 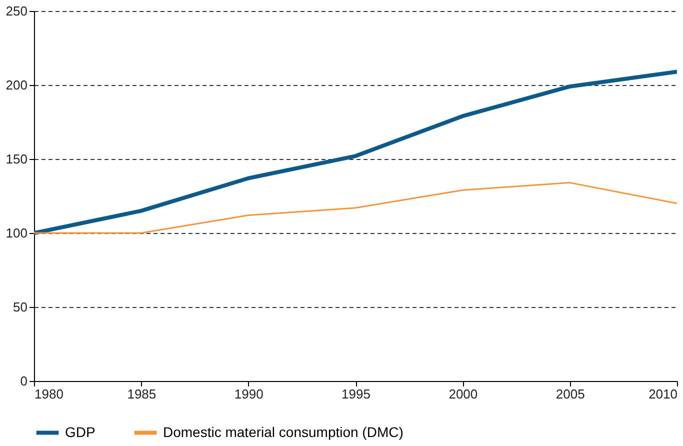 I want to click on y-tick-label: 100, so click(x=17, y=233).